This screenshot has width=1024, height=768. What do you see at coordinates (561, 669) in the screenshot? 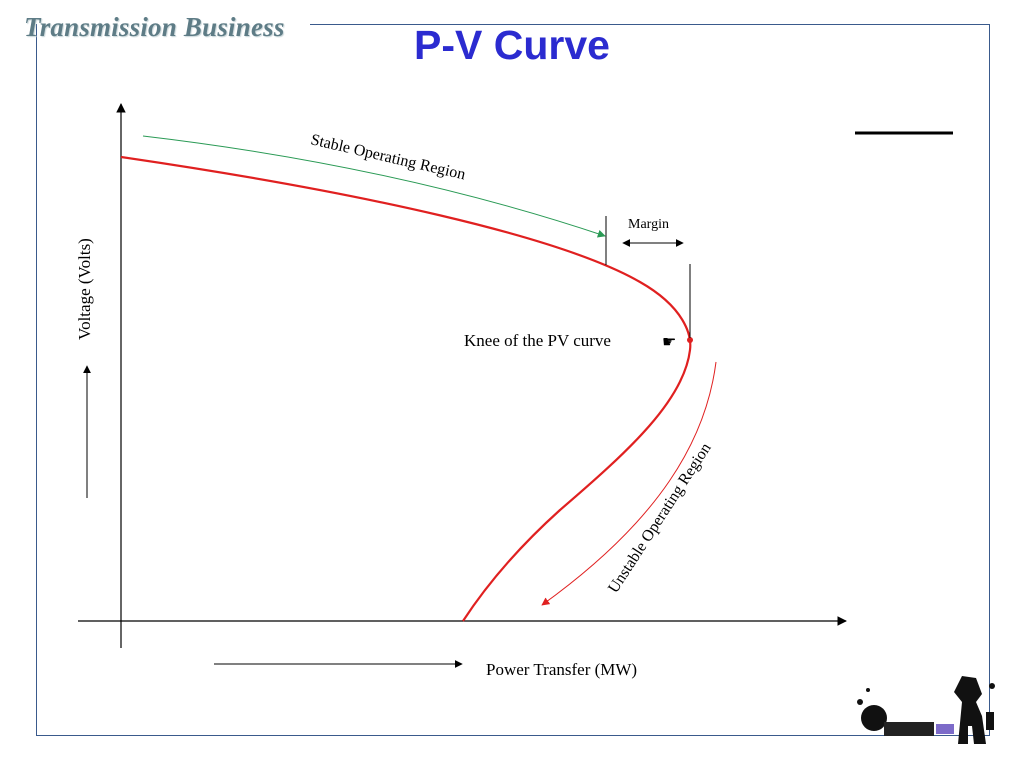
I see `x-axis-label: Power Transfer (MW)` at bounding box center [561, 669].